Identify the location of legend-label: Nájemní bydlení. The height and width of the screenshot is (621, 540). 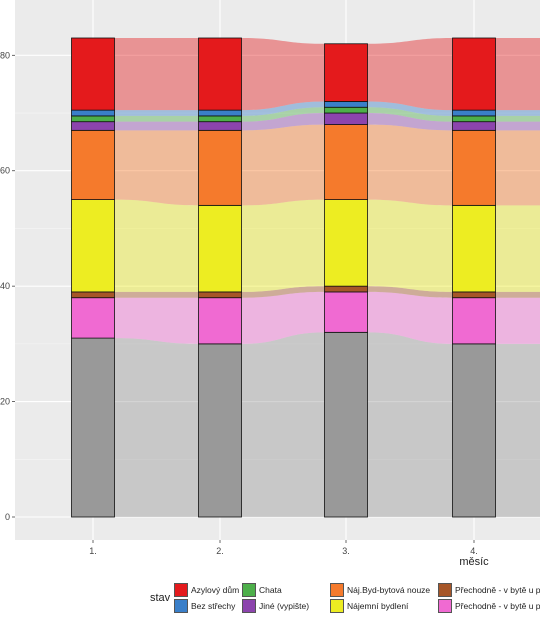
(378, 606).